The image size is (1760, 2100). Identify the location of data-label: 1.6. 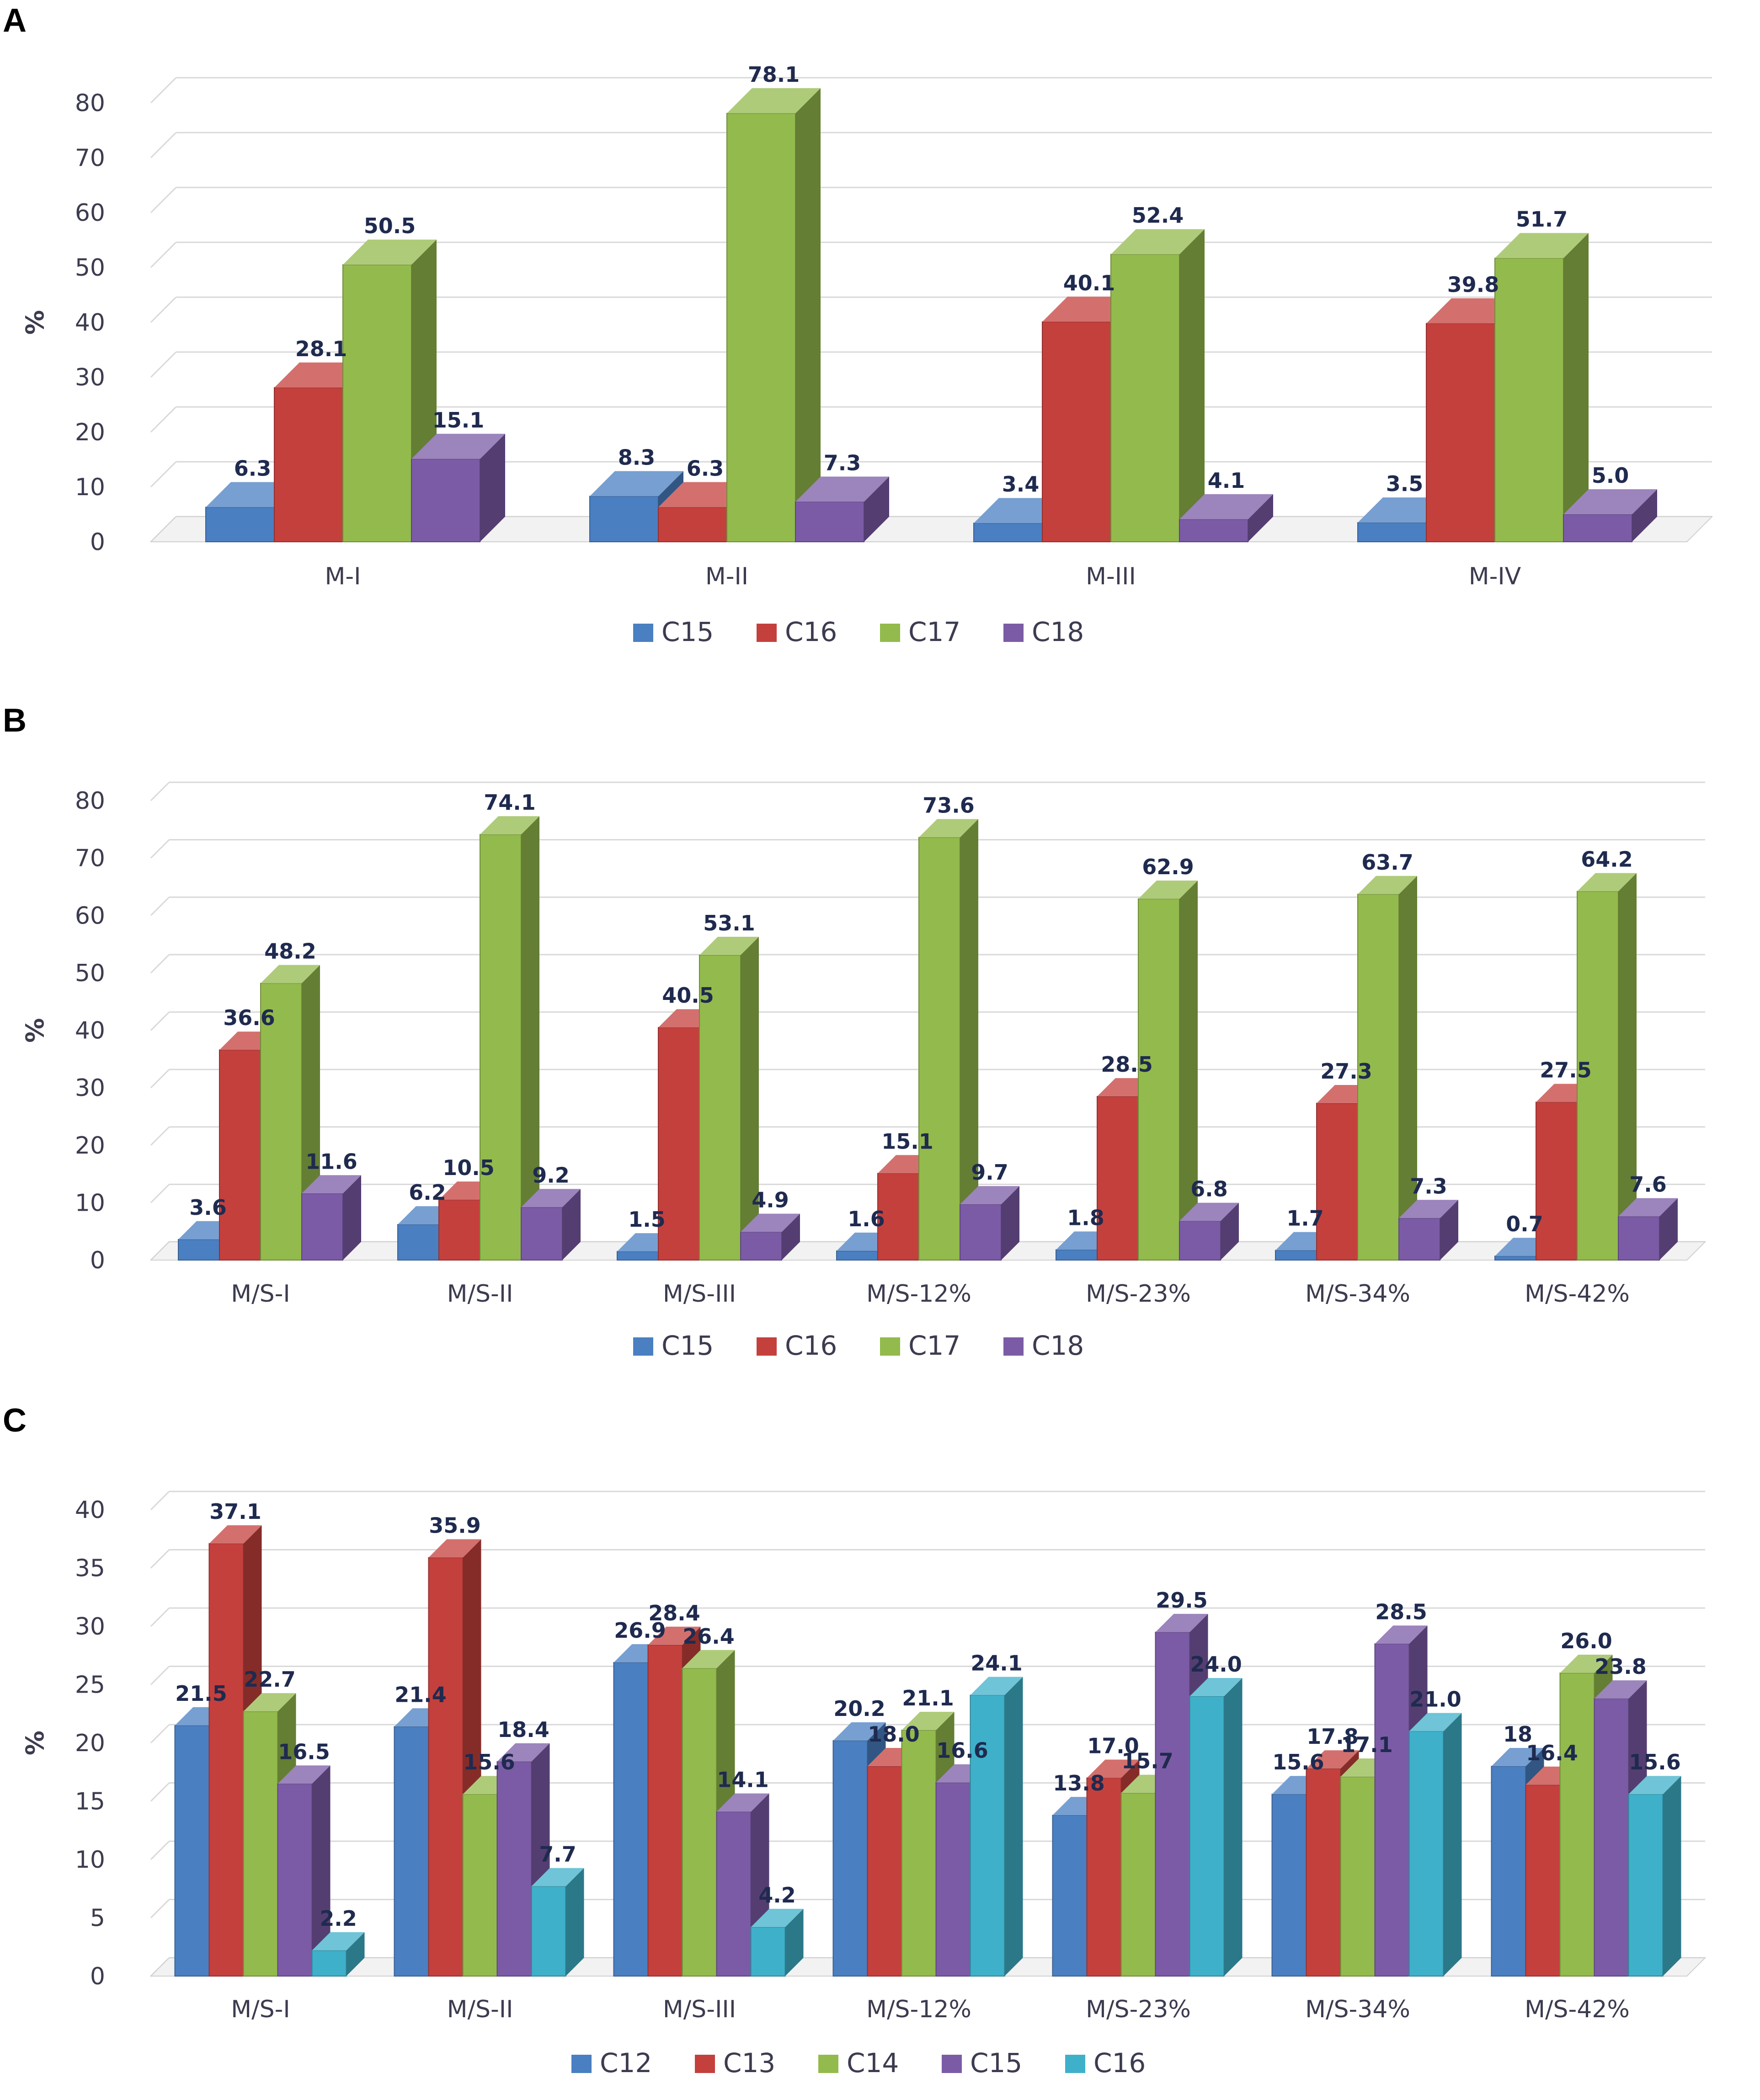
(866, 1219).